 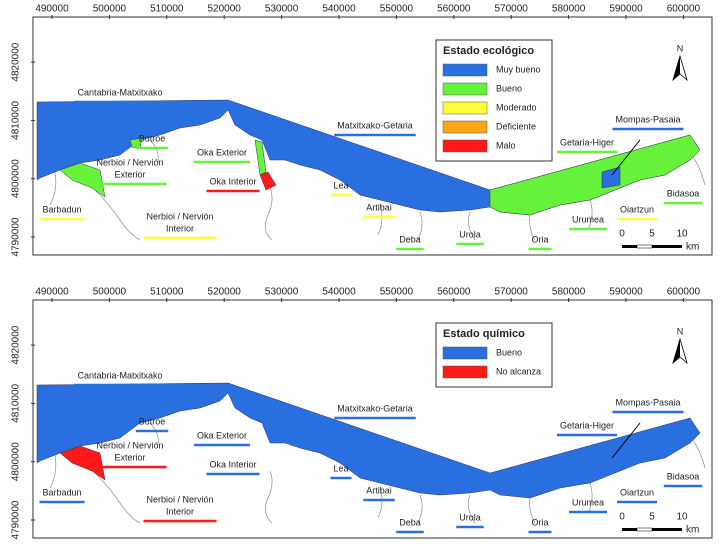 What do you see at coordinates (52, 9) in the screenshot?
I see `x-tick-label: 490000` at bounding box center [52, 9].